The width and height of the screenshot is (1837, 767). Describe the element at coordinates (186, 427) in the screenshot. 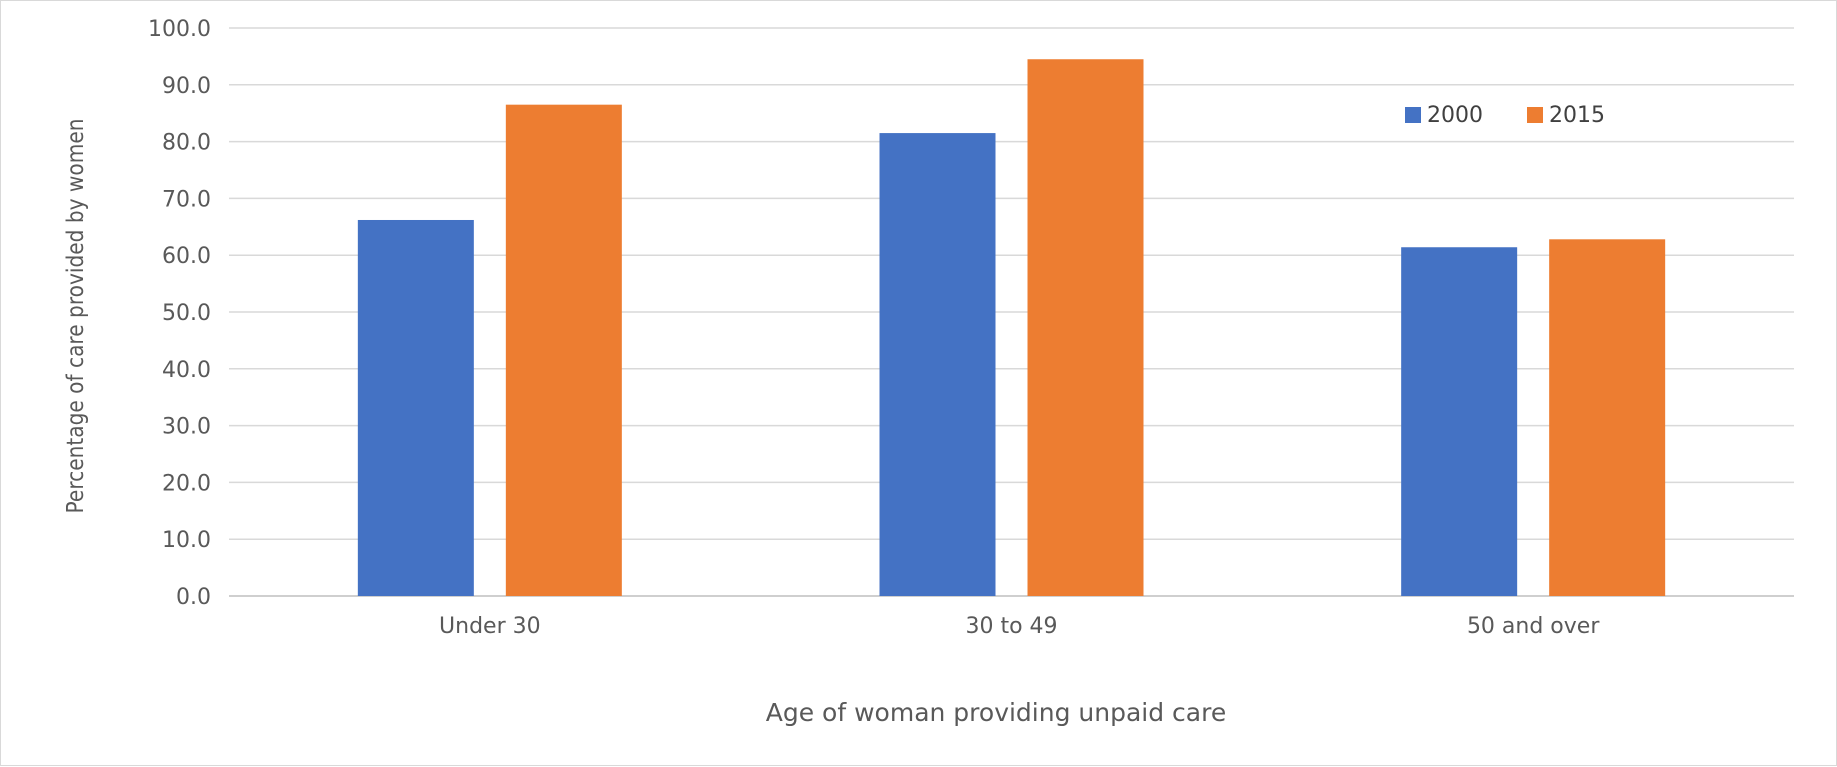

I see `y-tick-label: 30.0` at that location.